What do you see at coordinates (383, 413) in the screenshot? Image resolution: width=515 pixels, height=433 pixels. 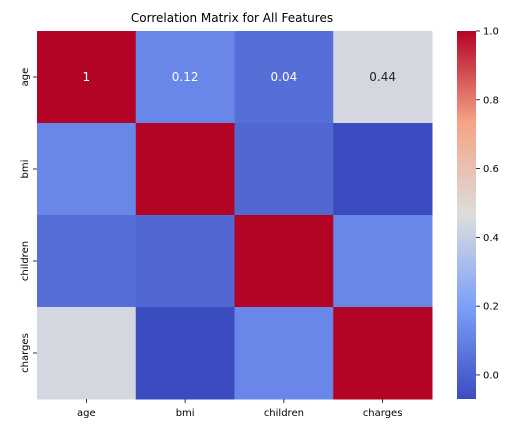 I see `x-tick-label: charges` at bounding box center [383, 413].